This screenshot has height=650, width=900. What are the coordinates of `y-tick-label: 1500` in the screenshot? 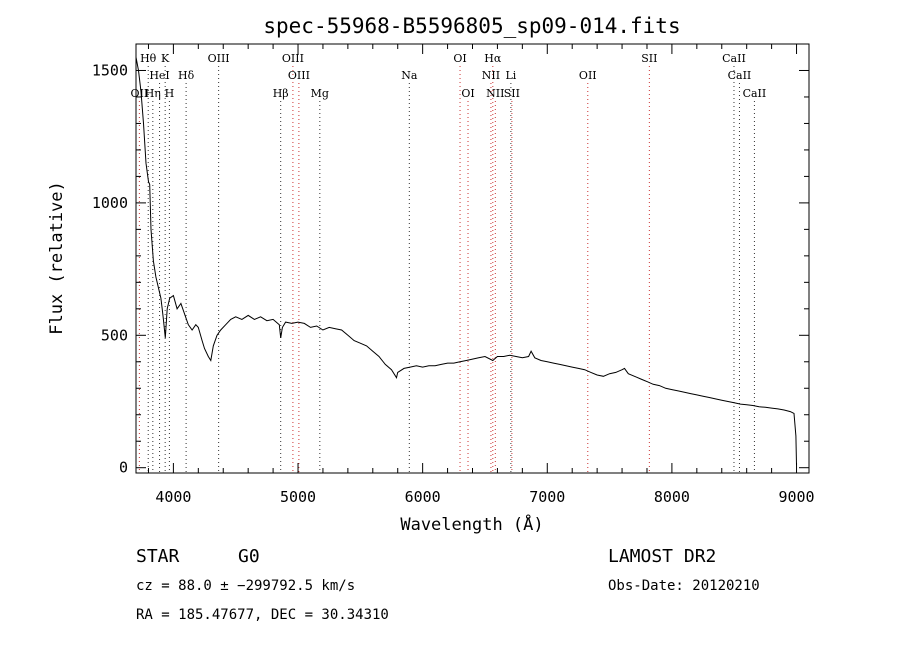 It's located at (110, 70).